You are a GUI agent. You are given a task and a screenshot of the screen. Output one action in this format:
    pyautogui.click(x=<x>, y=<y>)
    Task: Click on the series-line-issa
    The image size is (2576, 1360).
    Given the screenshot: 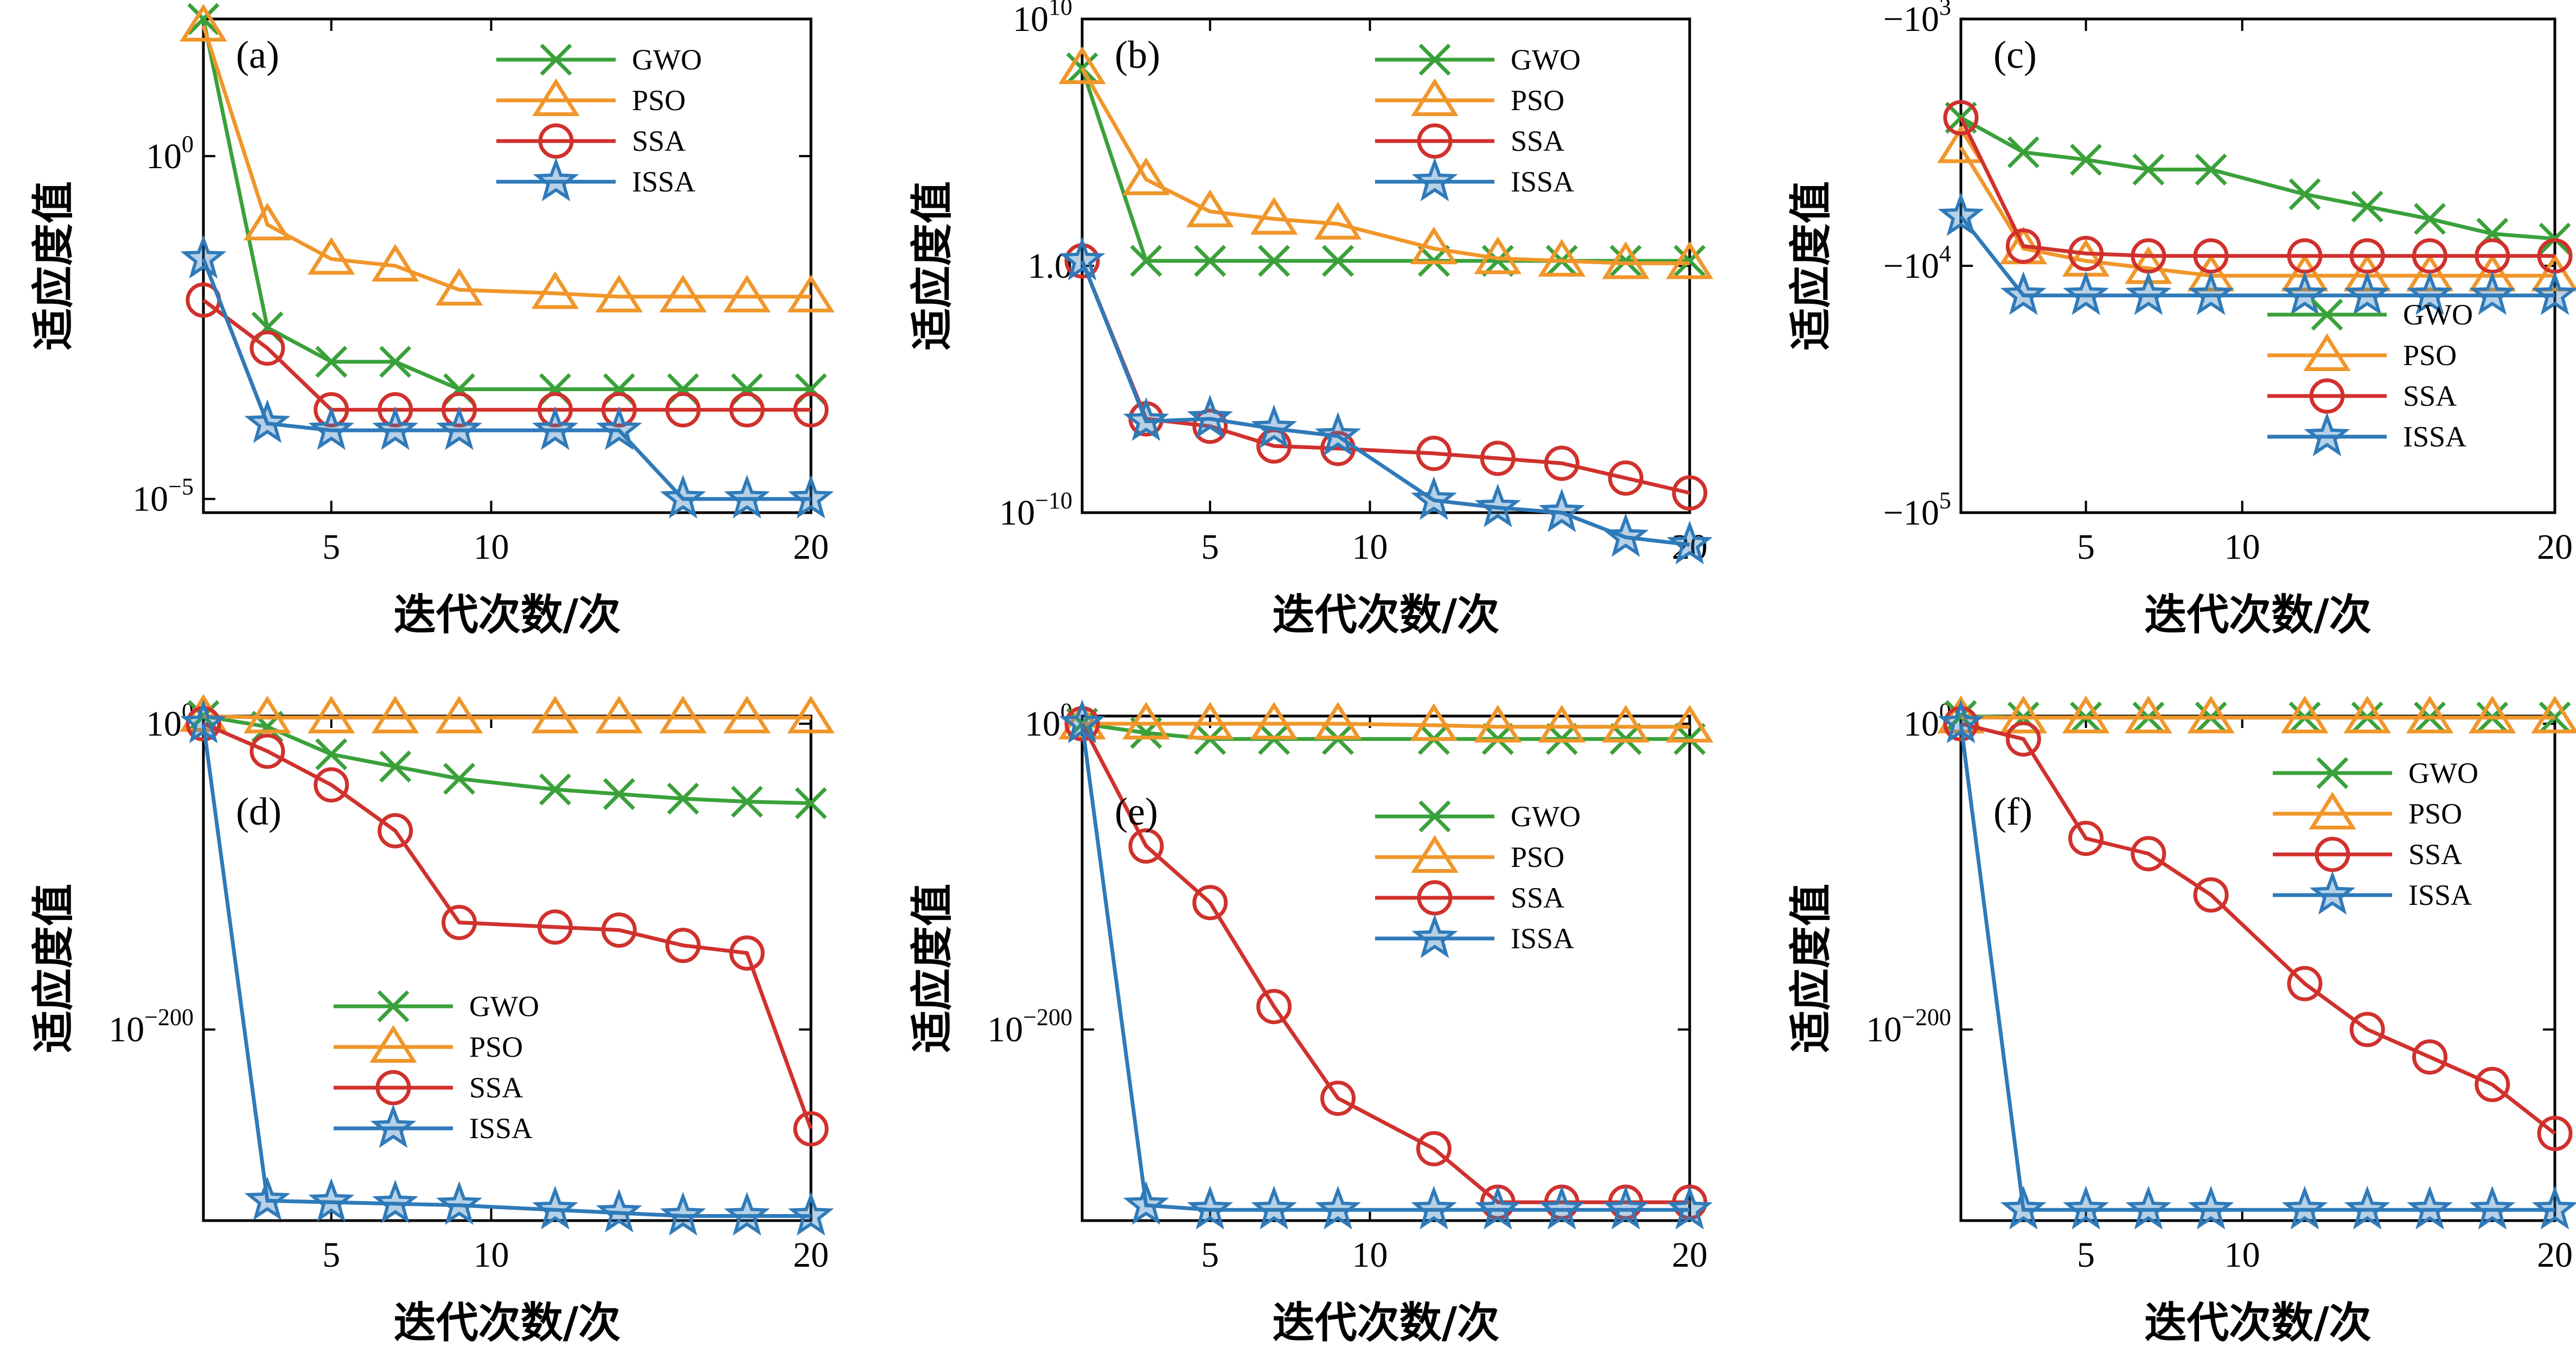 What is the action you would take?
    pyautogui.click(x=506, y=379)
    